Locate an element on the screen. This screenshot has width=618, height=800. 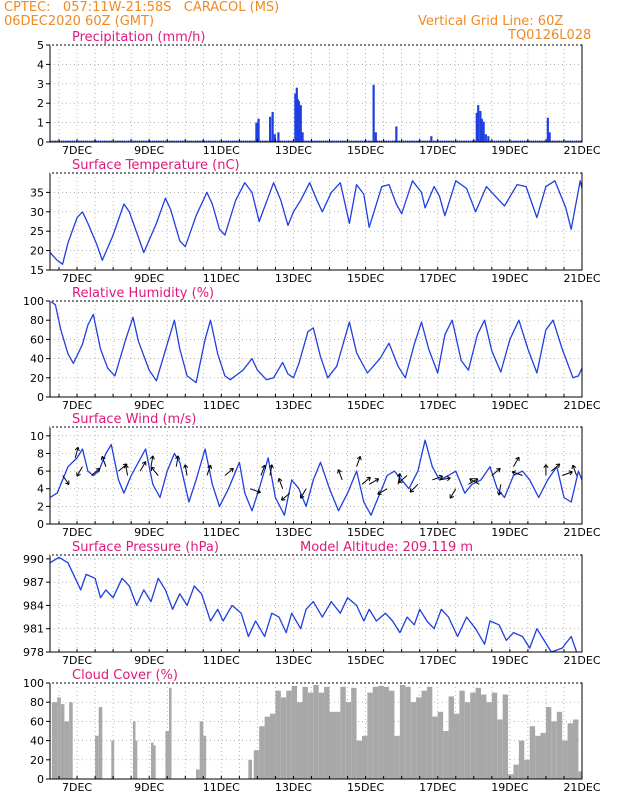
x-date-label: 13DEC is located at coordinates (293, 405).